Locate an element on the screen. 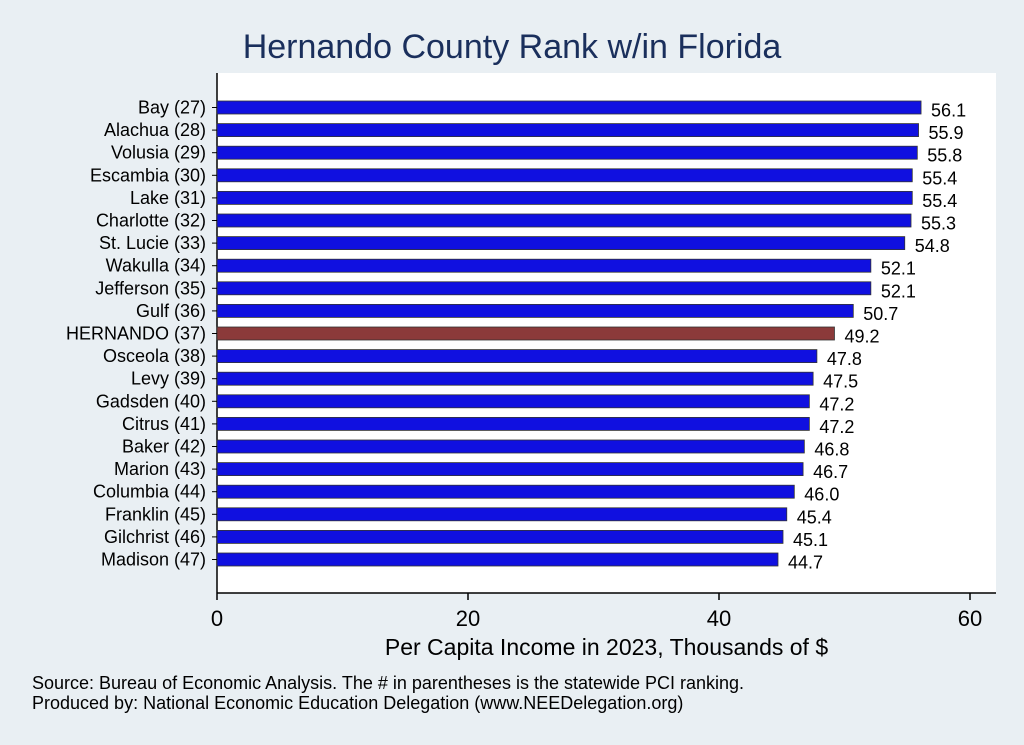 The image size is (1024, 745). value-label: 55.3 is located at coordinates (938, 224).